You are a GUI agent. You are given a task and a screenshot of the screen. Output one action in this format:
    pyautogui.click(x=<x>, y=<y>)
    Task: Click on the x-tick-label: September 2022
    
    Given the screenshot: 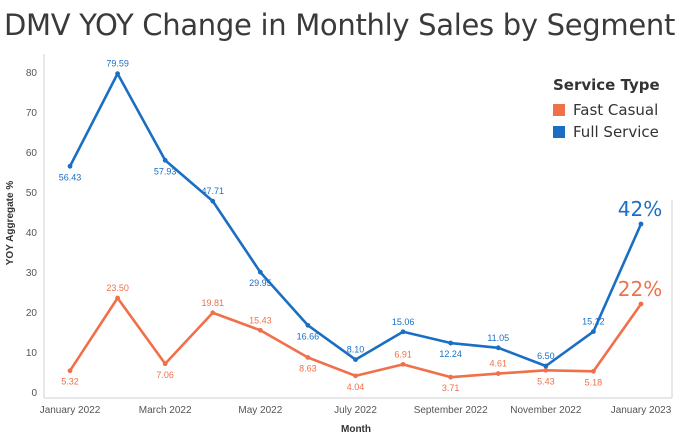 What is the action you would take?
    pyautogui.click(x=451, y=410)
    